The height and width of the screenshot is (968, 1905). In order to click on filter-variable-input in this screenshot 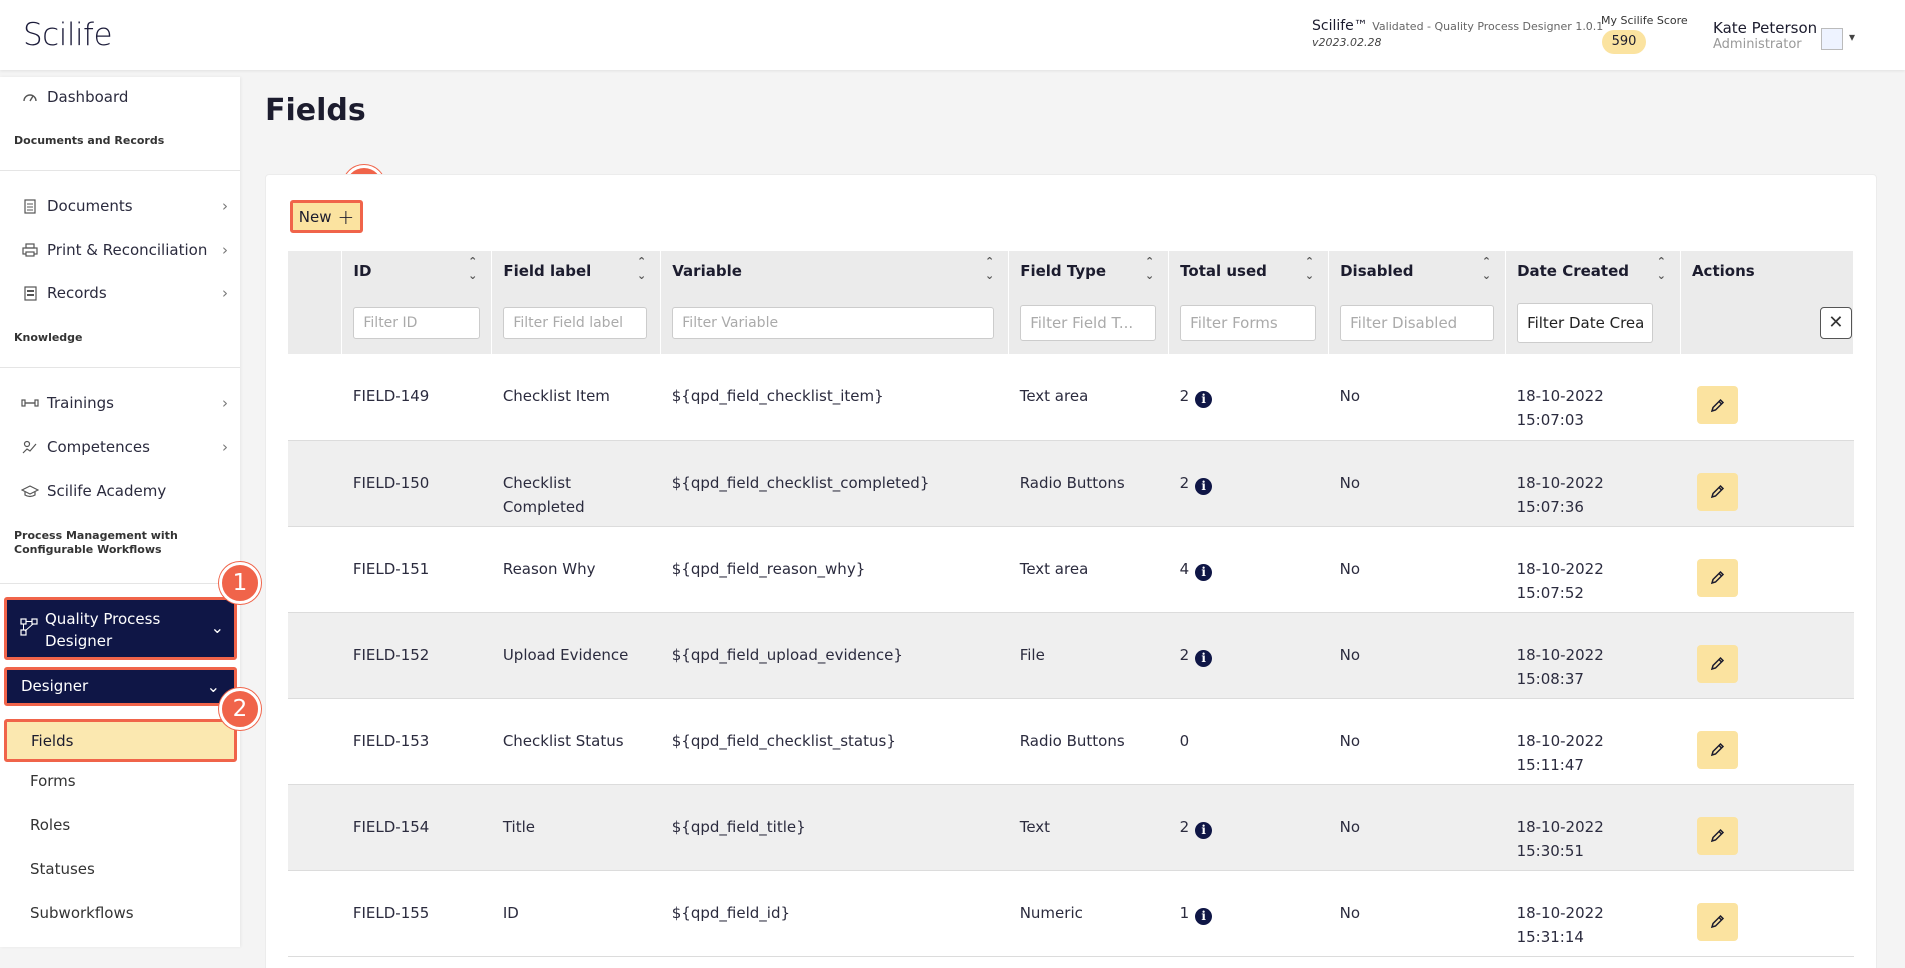, I will do `click(833, 322)`.